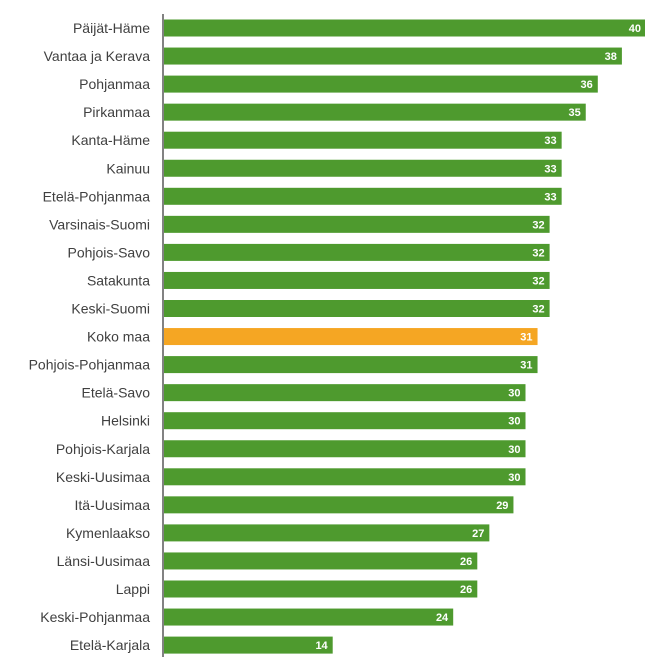 This screenshot has width=645, height=657. What do you see at coordinates (575, 113) in the screenshot?
I see `value-label: 35` at bounding box center [575, 113].